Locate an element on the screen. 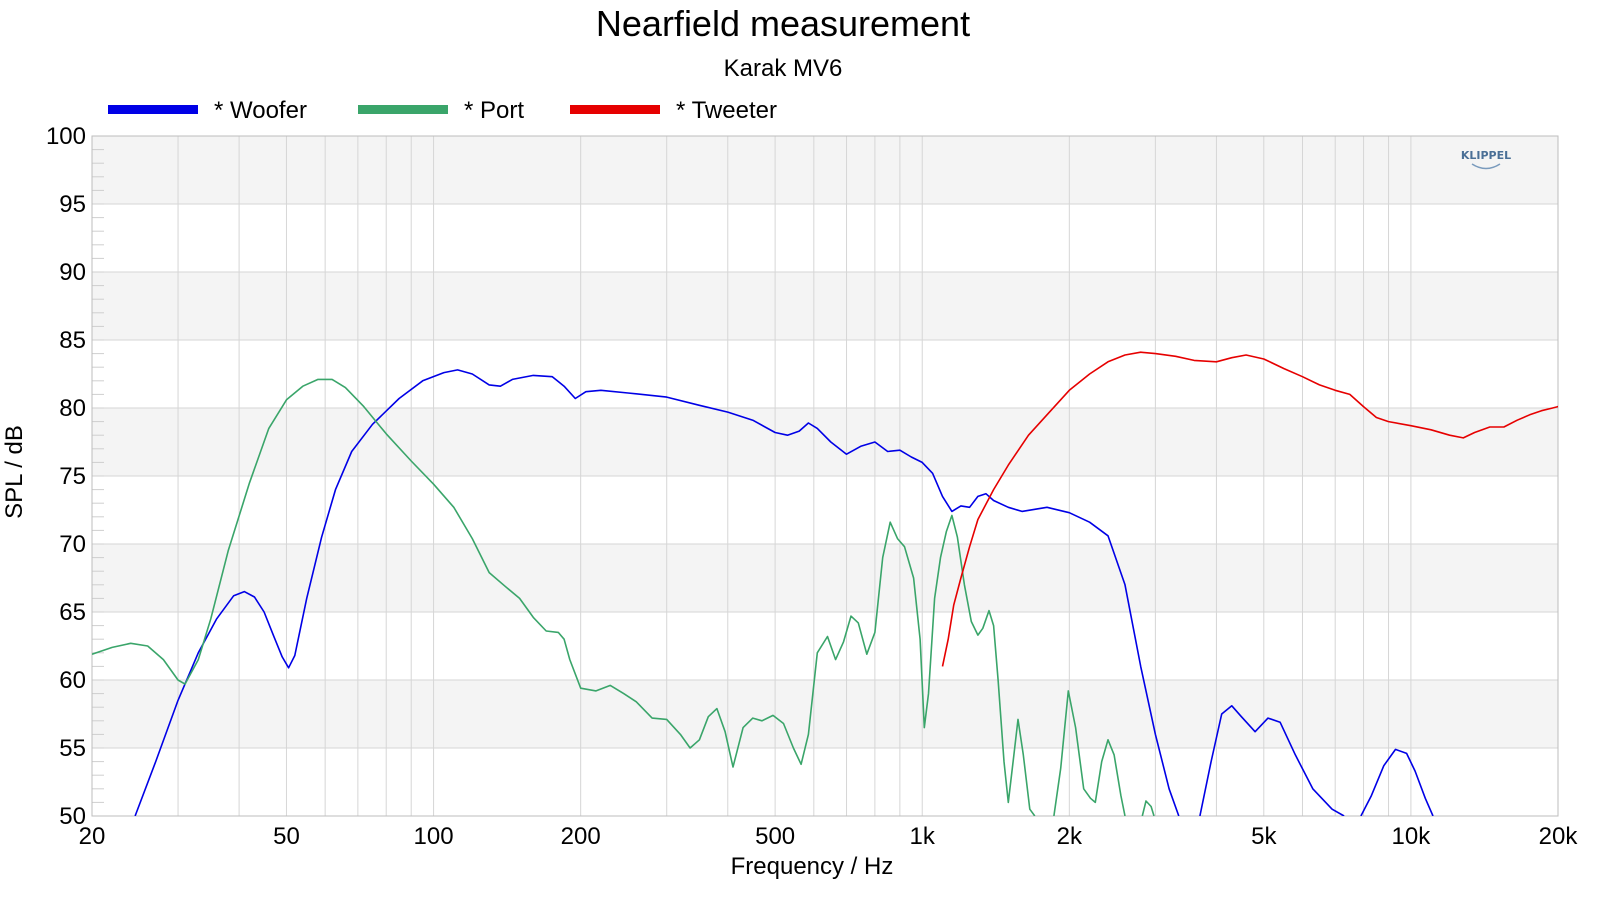  y-tick-label: 55 is located at coordinates (72, 748).